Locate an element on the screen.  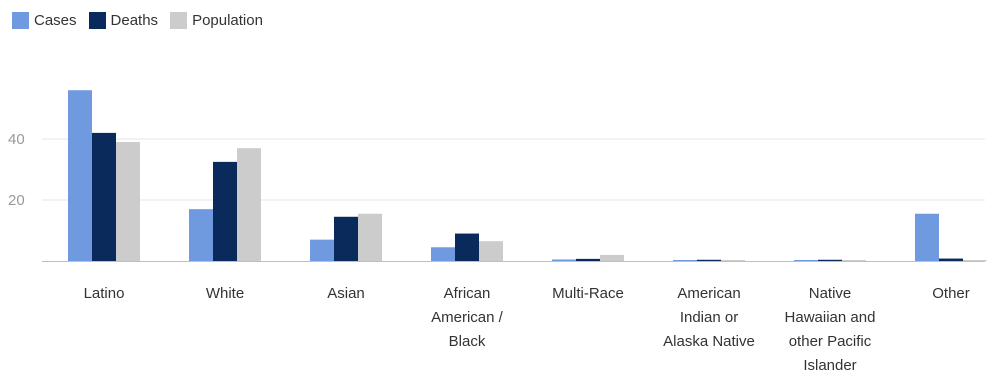
y-tick-label: 20 is located at coordinates (16, 200).